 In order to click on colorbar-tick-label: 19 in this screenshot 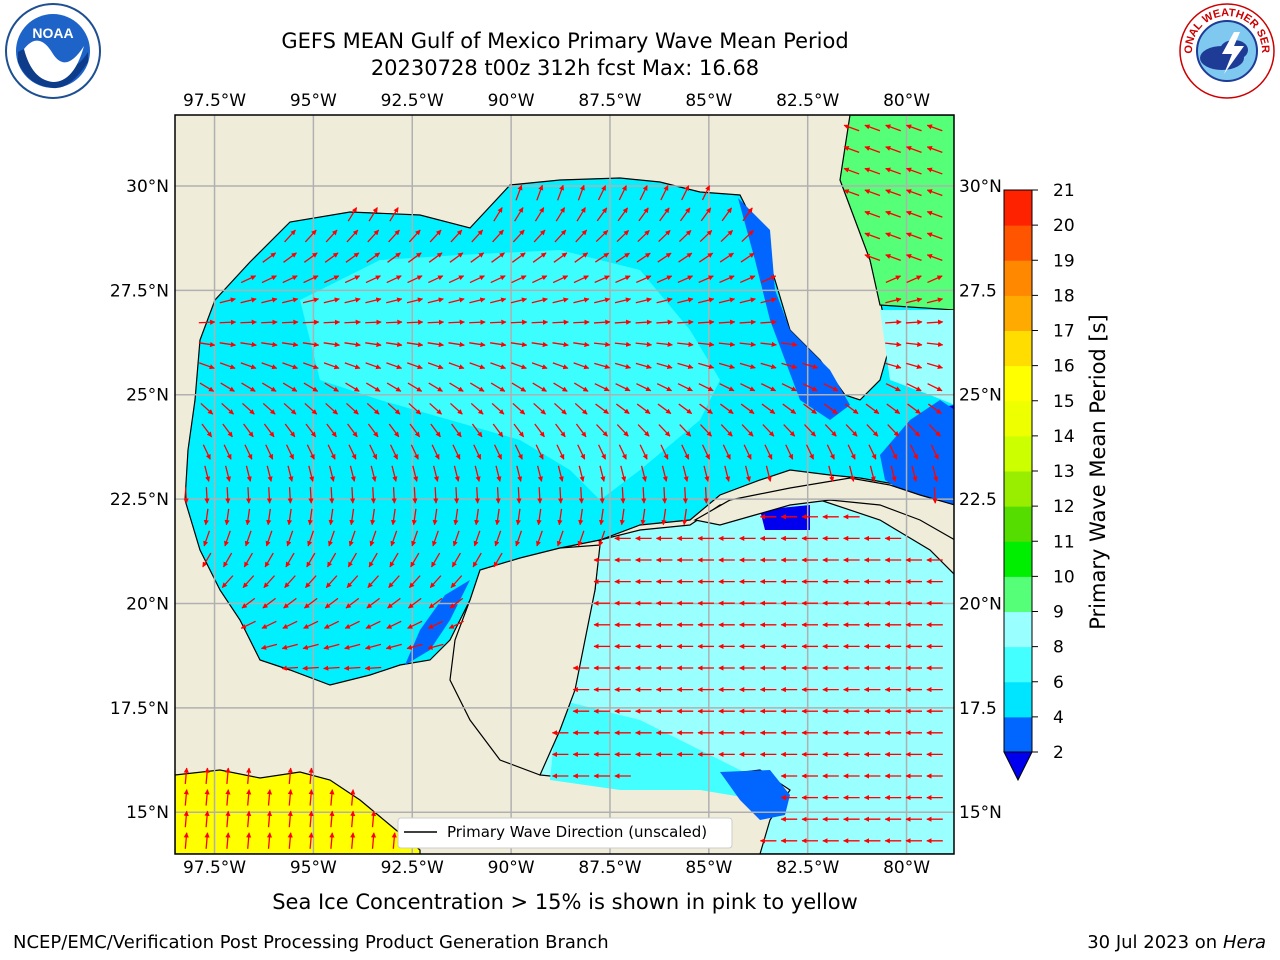, I will do `click(1064, 261)`.